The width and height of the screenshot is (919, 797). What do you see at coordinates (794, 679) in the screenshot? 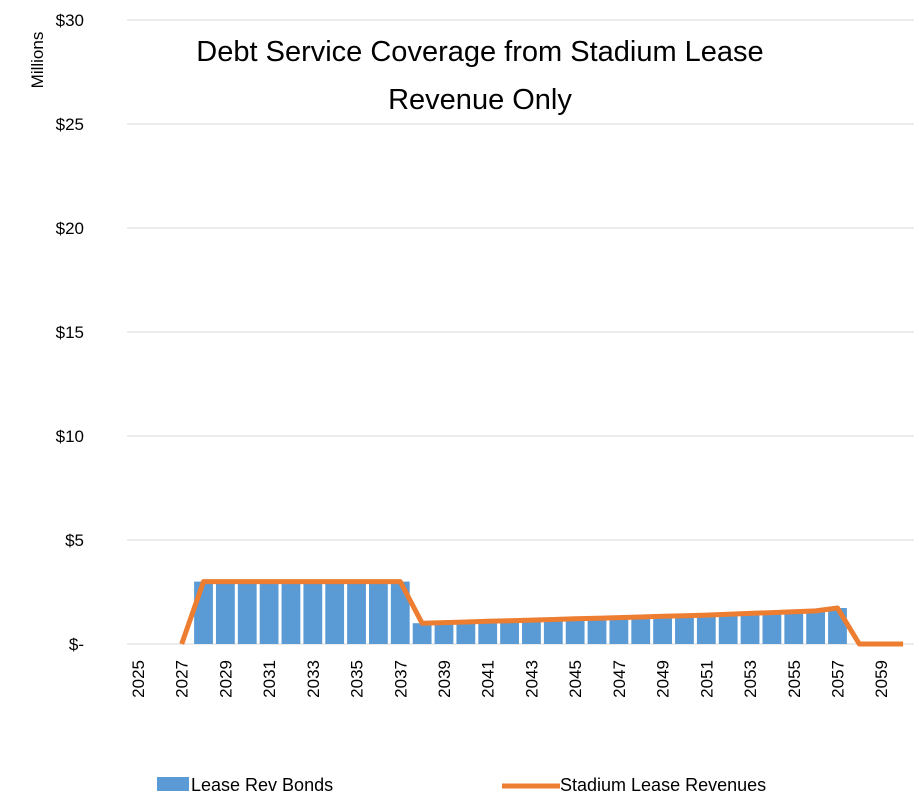
I see `x-tick-label: 2055` at bounding box center [794, 679].